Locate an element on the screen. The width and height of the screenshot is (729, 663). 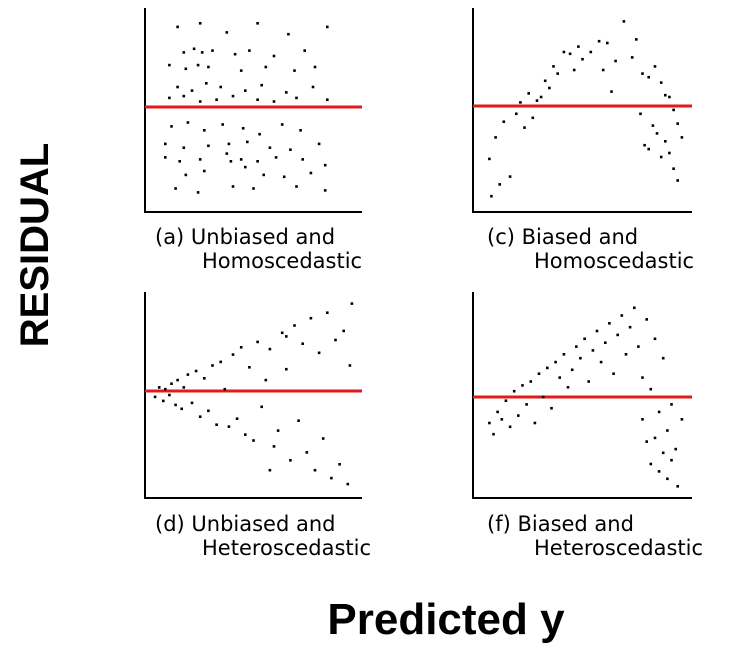
panel-title: (f) Biased and is located at coordinates (560, 524).